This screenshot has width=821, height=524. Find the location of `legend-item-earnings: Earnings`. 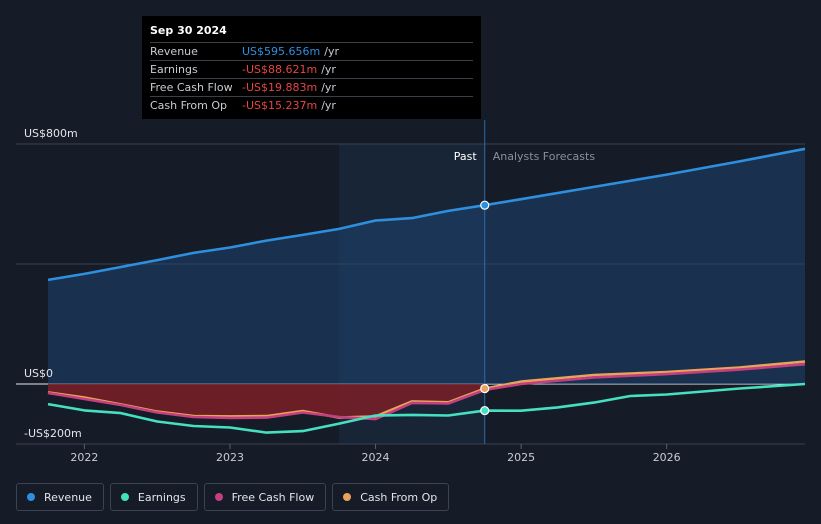

legend-item-earnings: Earnings is located at coordinates (153, 497).